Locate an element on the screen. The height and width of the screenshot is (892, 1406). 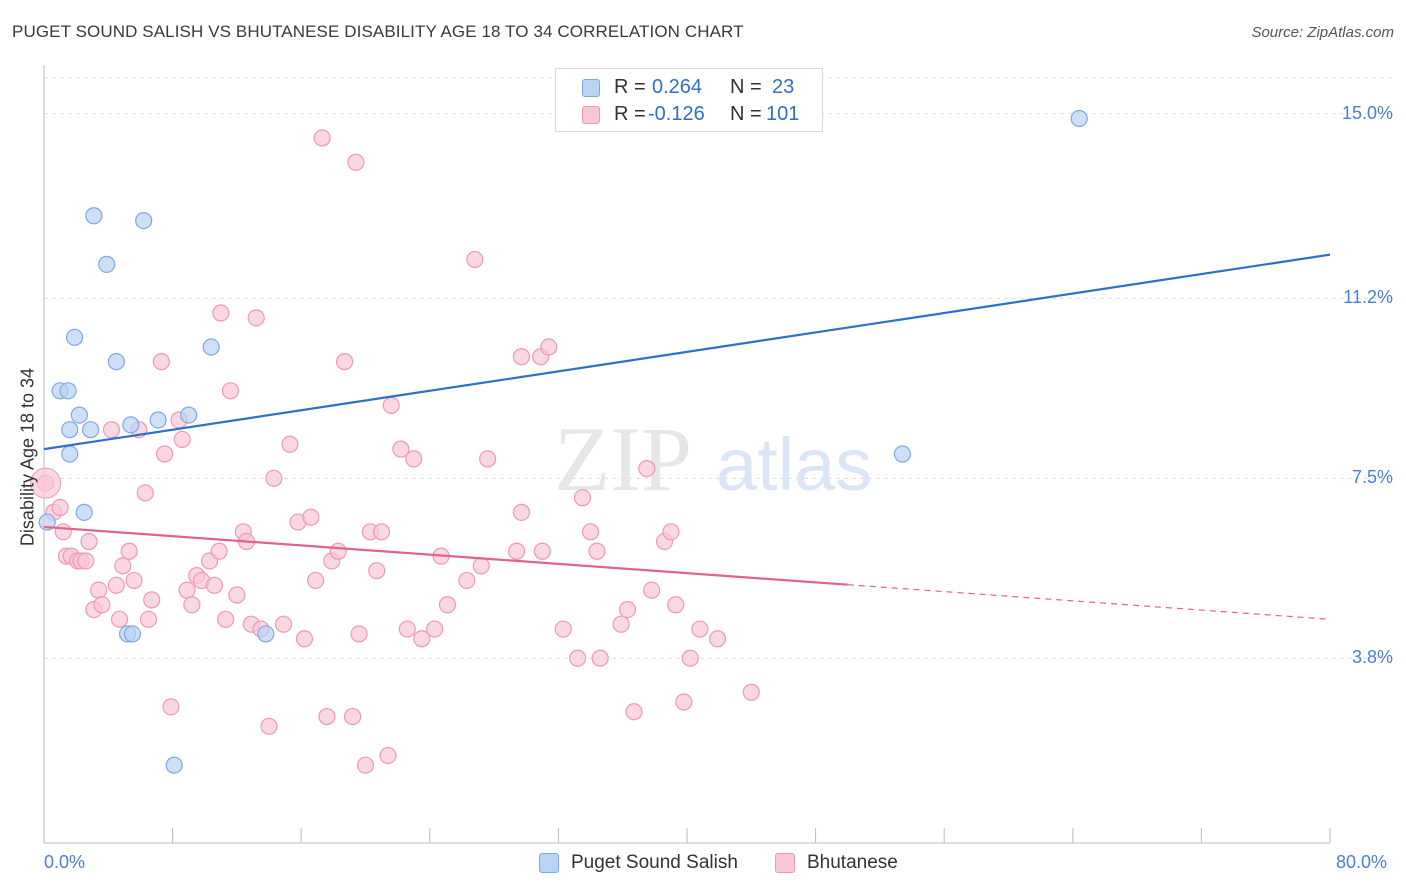
y-tick-label: 15.0% is located at coordinates (1367, 112).